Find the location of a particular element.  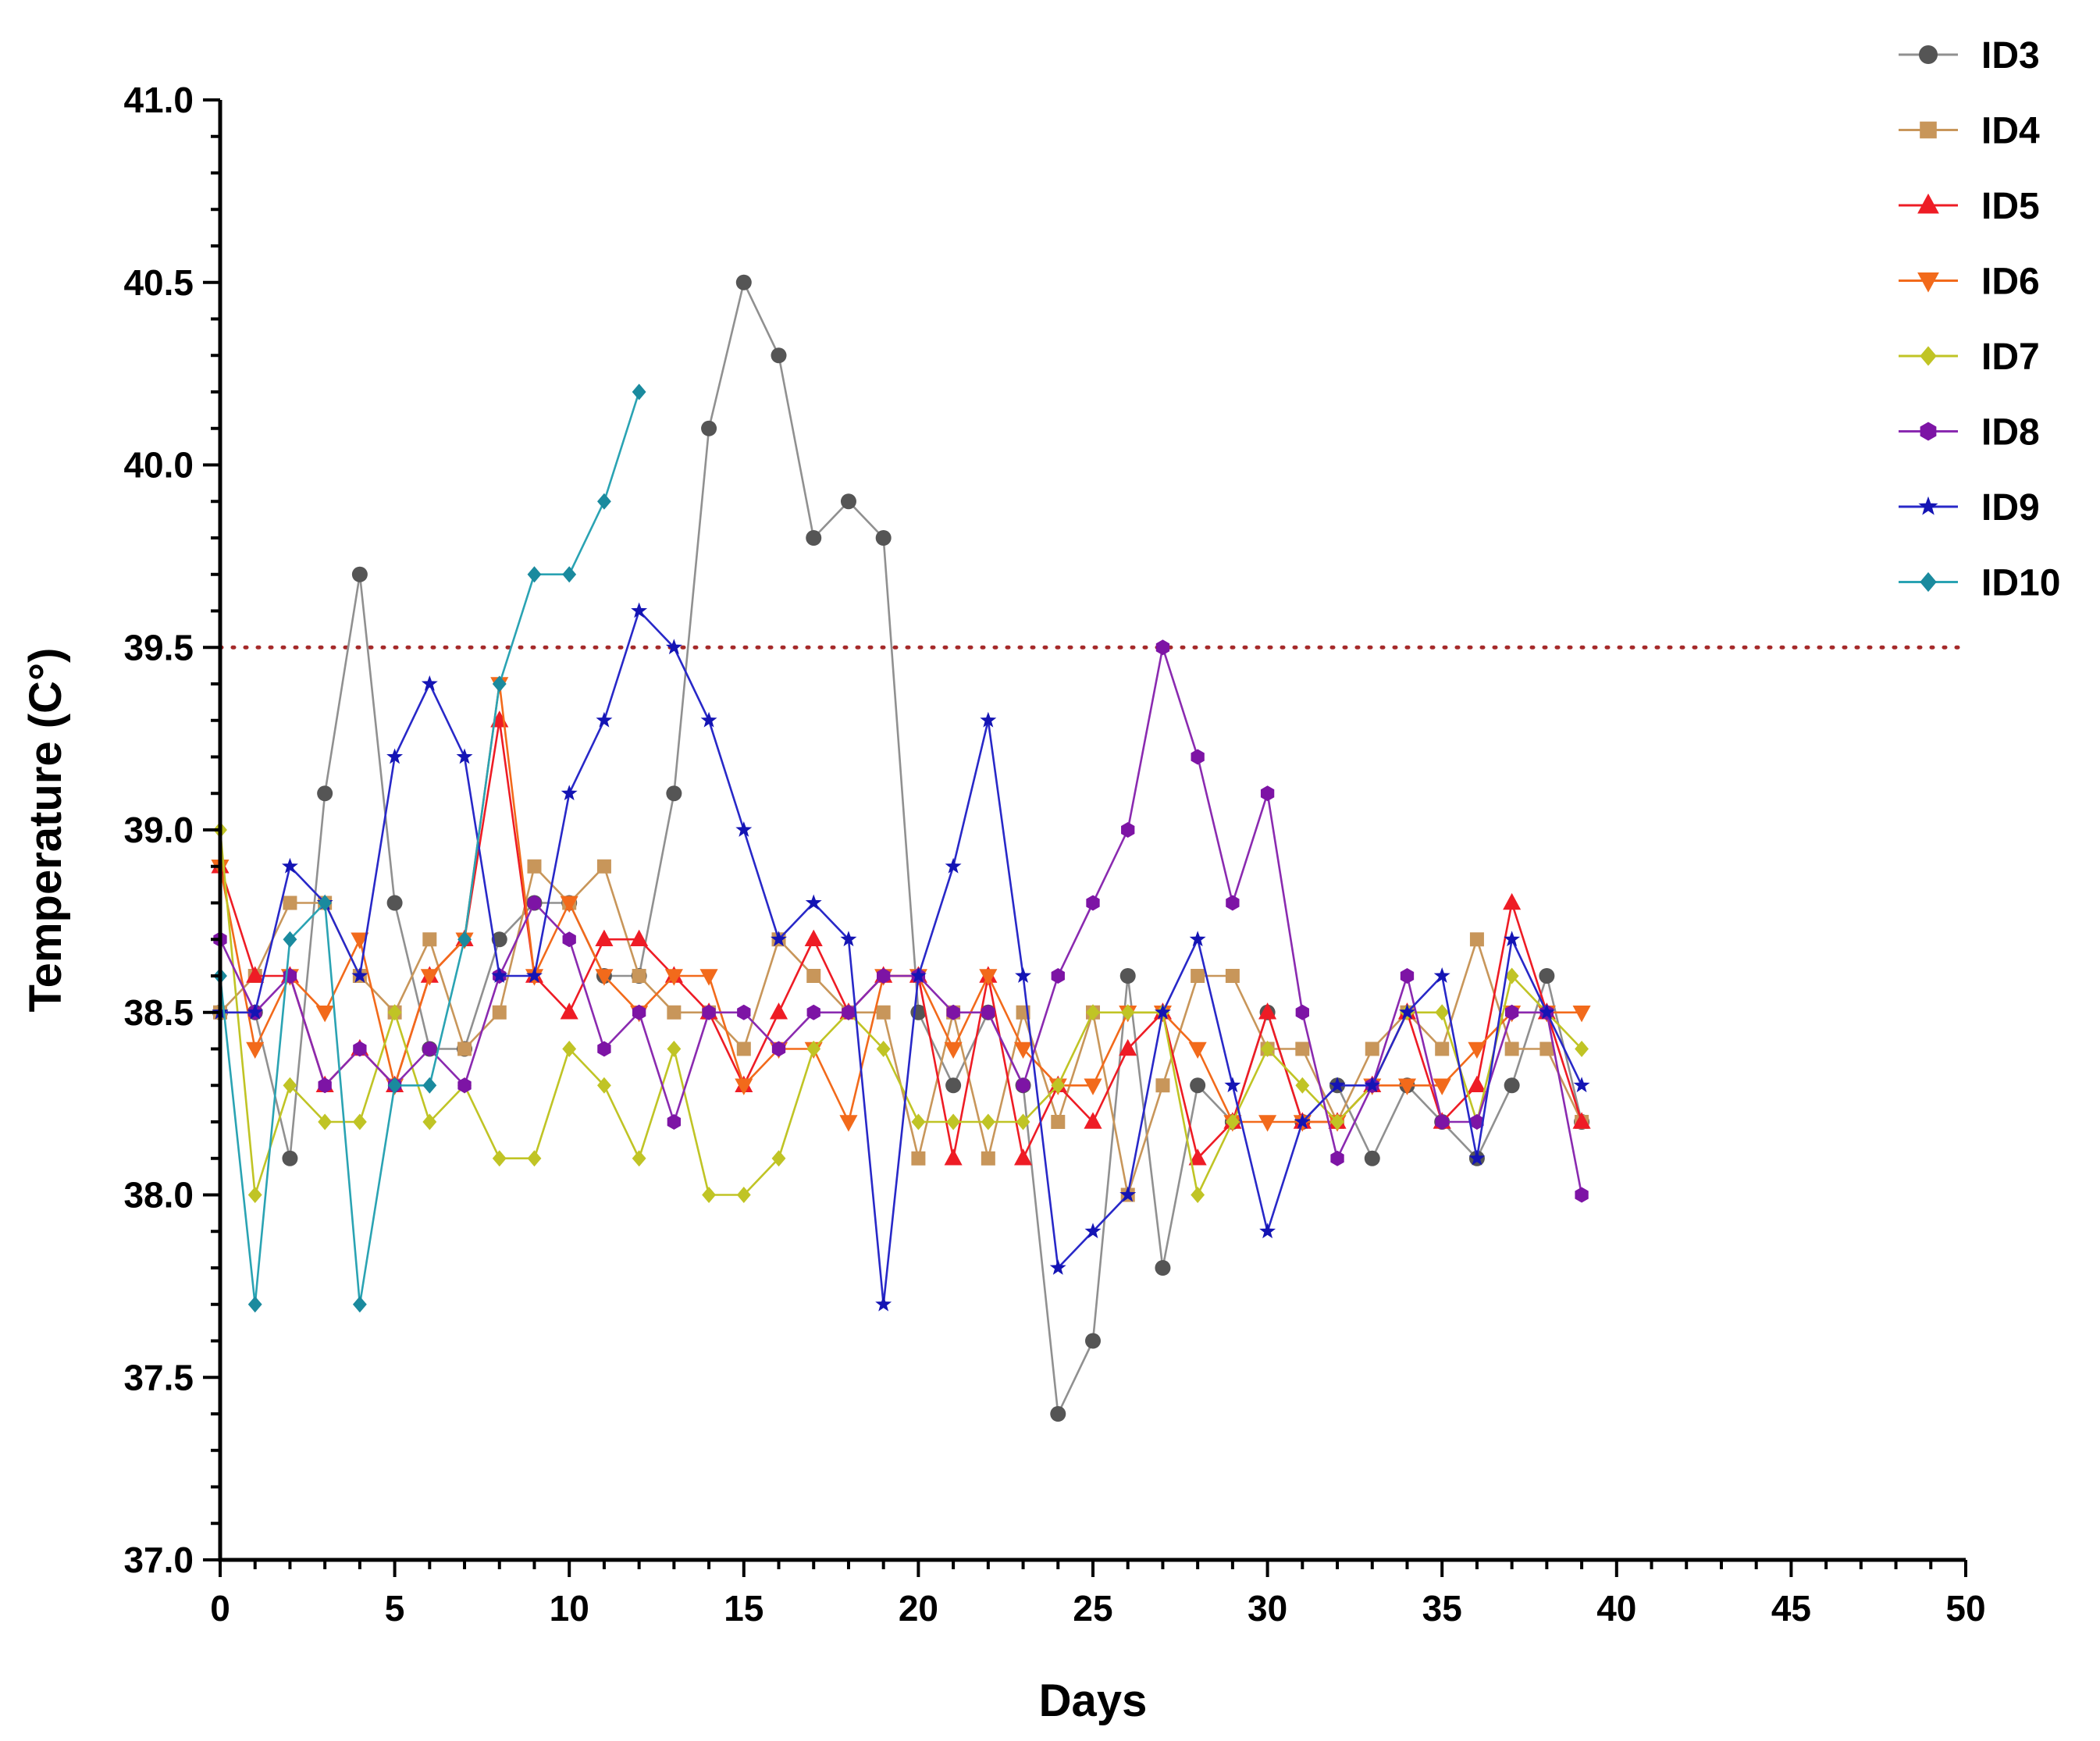

y-tick-label: 39.0 is located at coordinates (158, 830).